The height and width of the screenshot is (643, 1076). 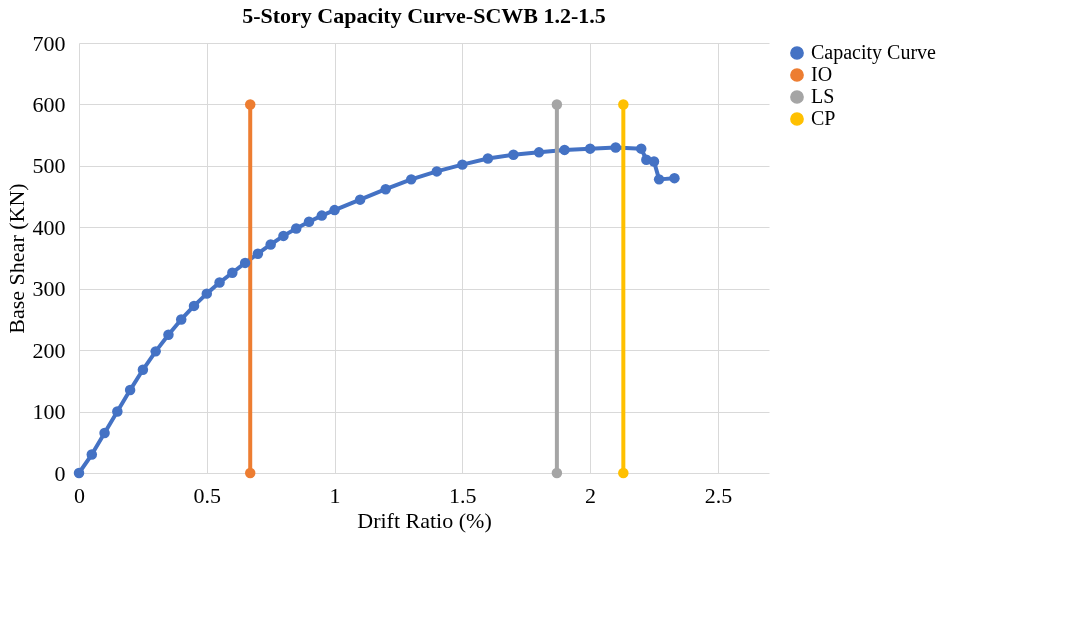 I want to click on x-tick-label: 0.5, so click(x=207, y=495).